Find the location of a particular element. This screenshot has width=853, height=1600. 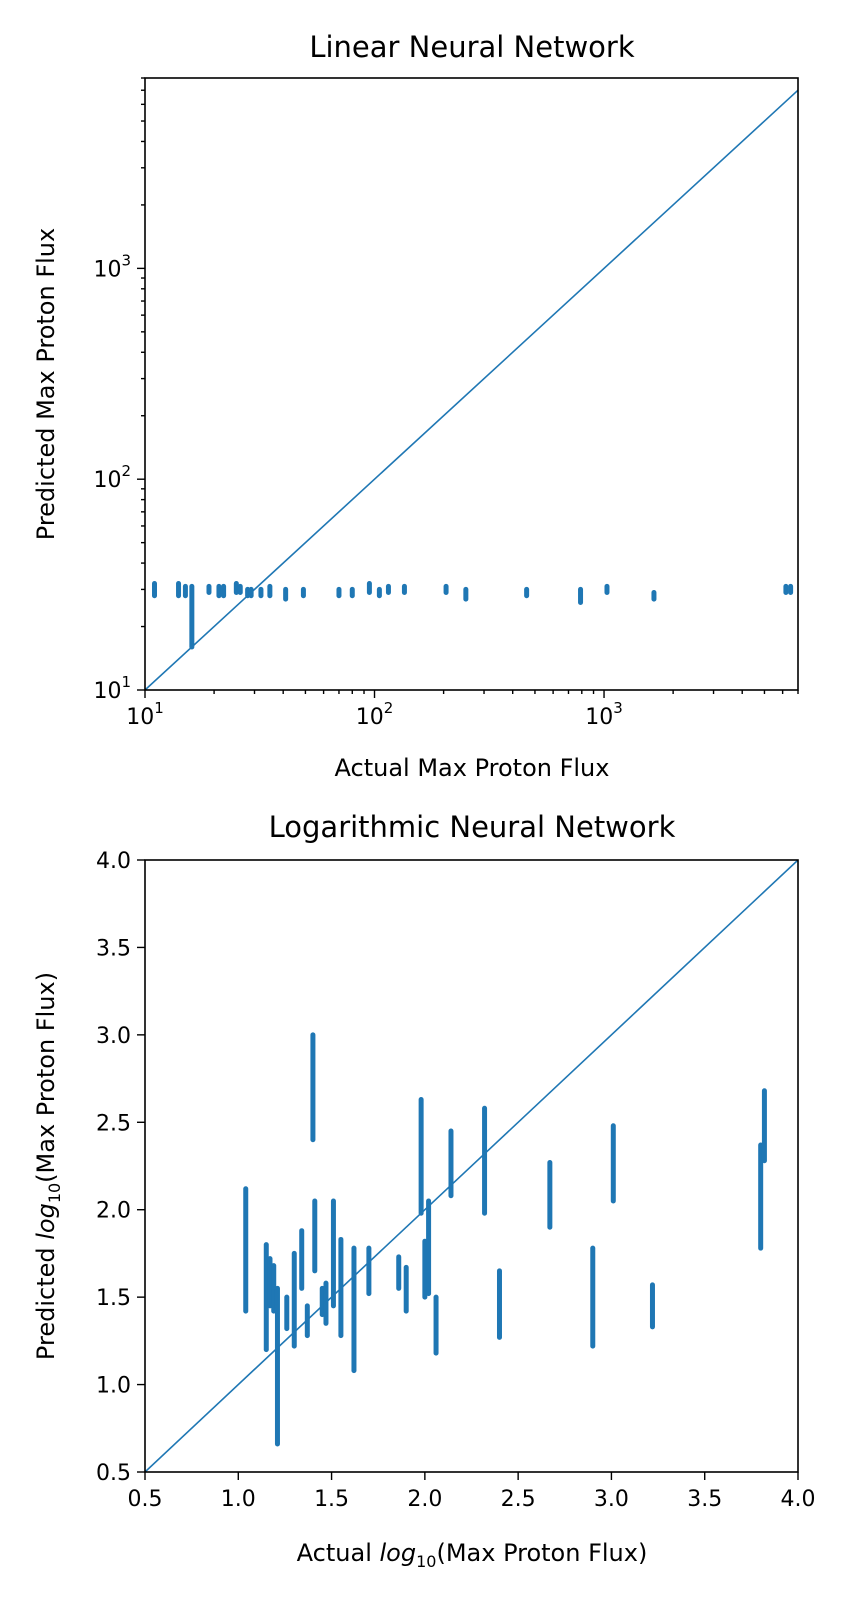

y-tick-label: 0.5 is located at coordinates (113, 1473).